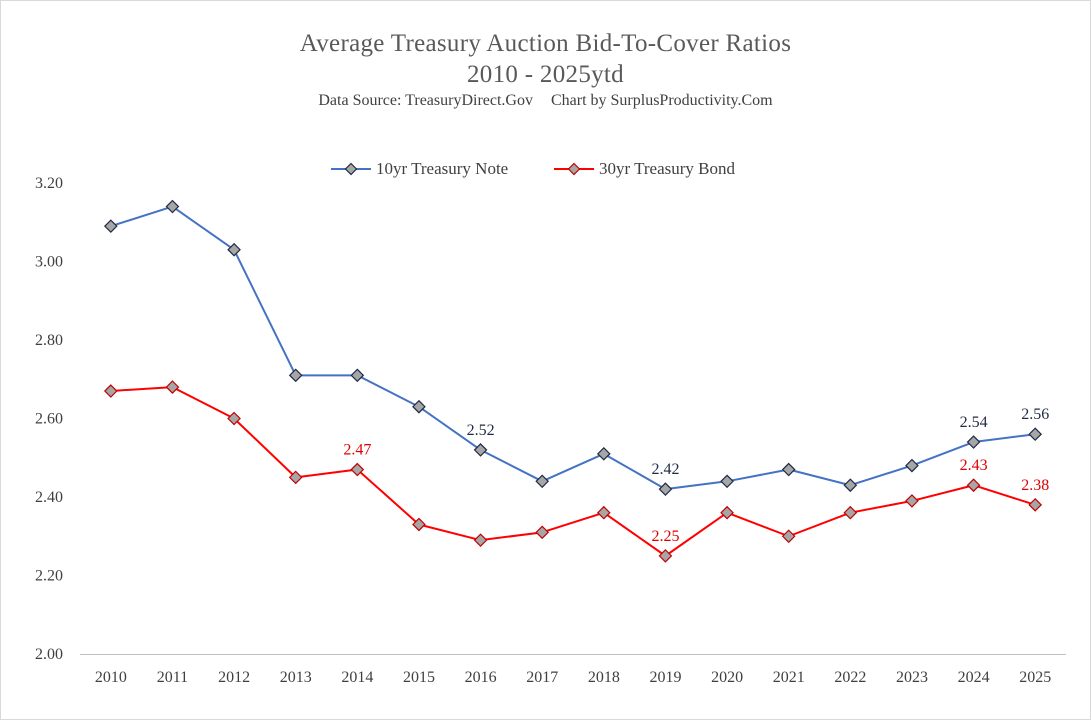 The width and height of the screenshot is (1091, 720). What do you see at coordinates (49, 419) in the screenshot?
I see `y-tick-label: 2.60` at bounding box center [49, 419].